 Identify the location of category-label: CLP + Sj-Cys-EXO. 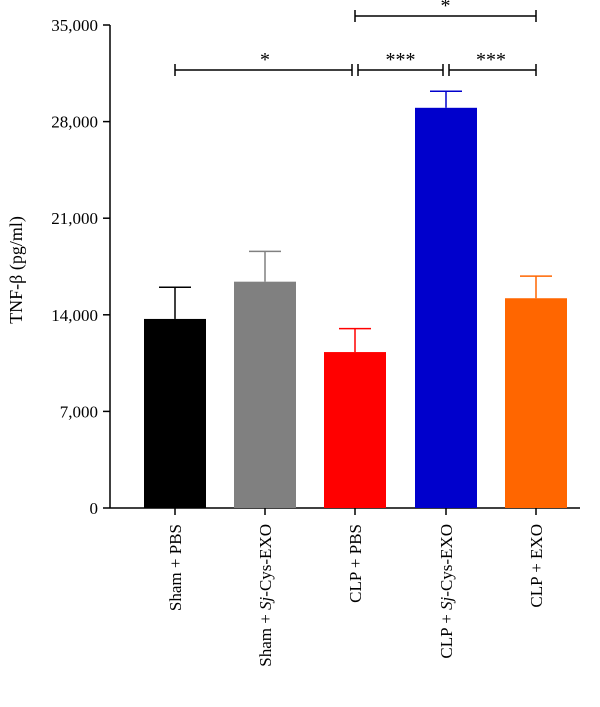
(446, 591).